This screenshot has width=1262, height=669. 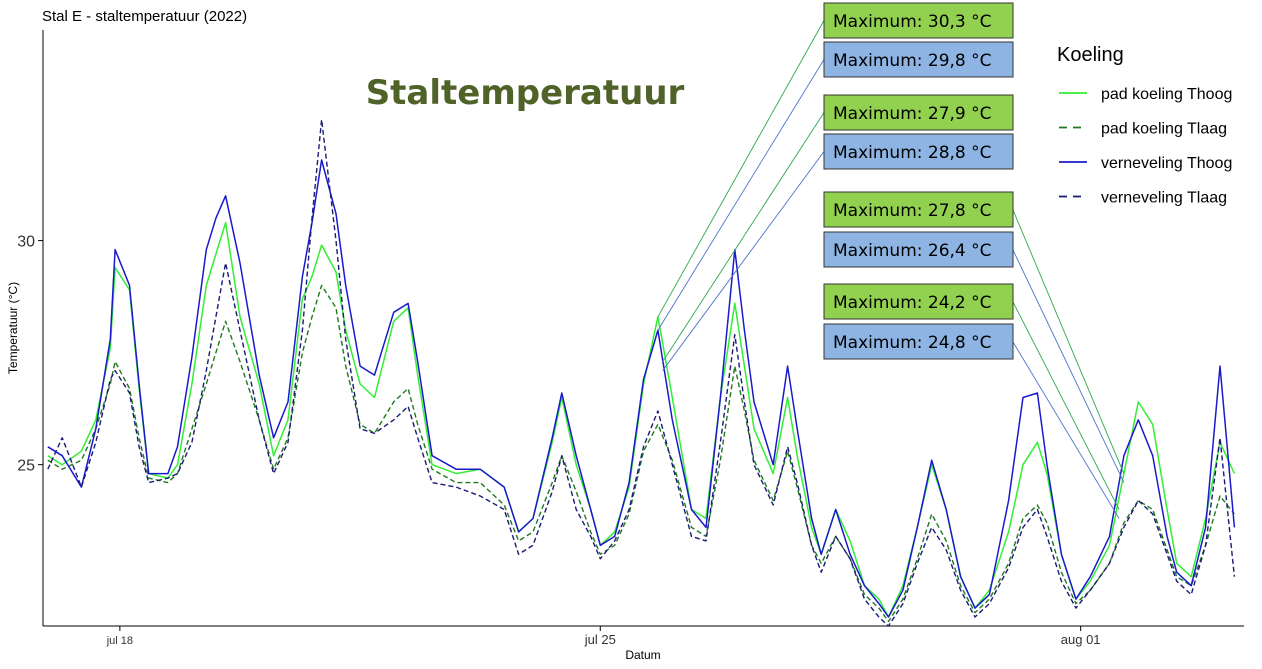 I want to click on legend-item-verneveling-tlaag: verneveling Tlaag, so click(x=1143, y=198).